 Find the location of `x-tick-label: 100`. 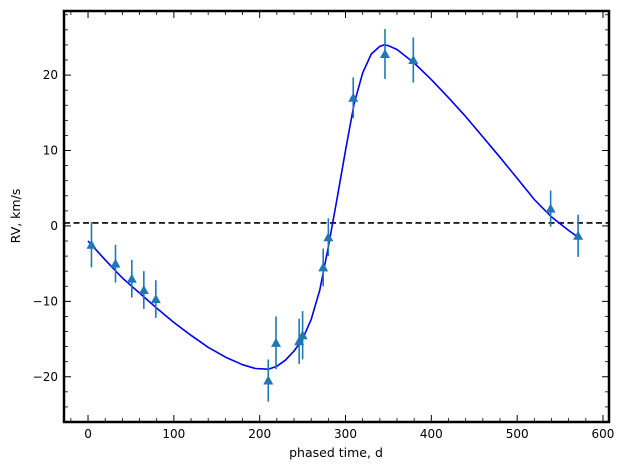

x-tick-label: 100 is located at coordinates (173, 434).